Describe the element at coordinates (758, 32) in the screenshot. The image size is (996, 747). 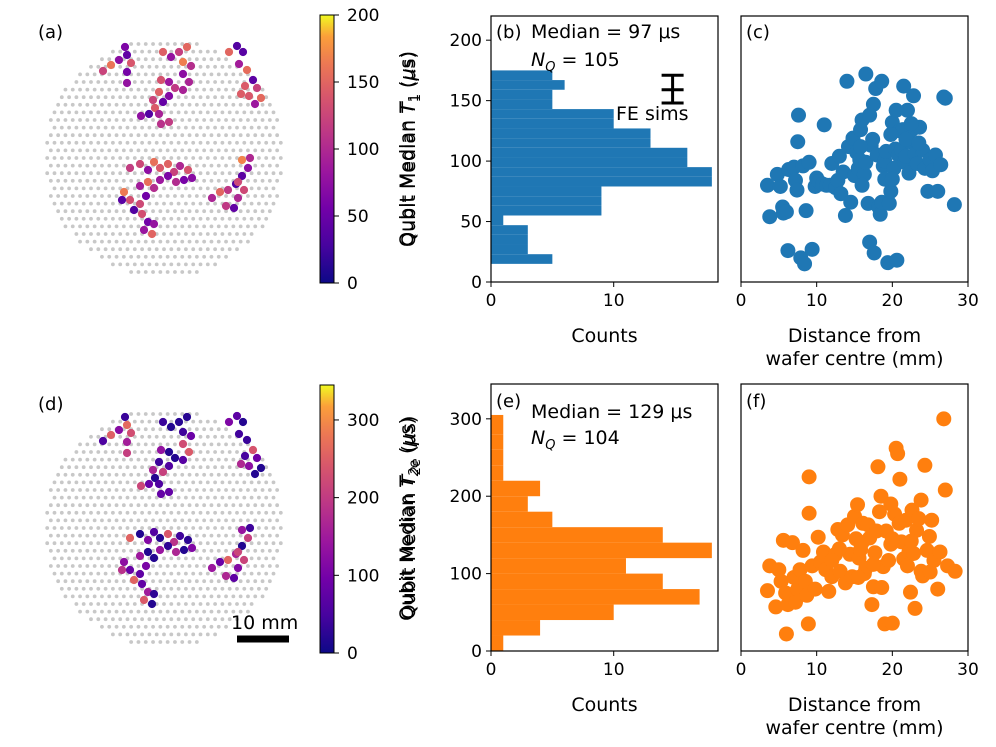
I see `panel-label-c: (c)` at that location.